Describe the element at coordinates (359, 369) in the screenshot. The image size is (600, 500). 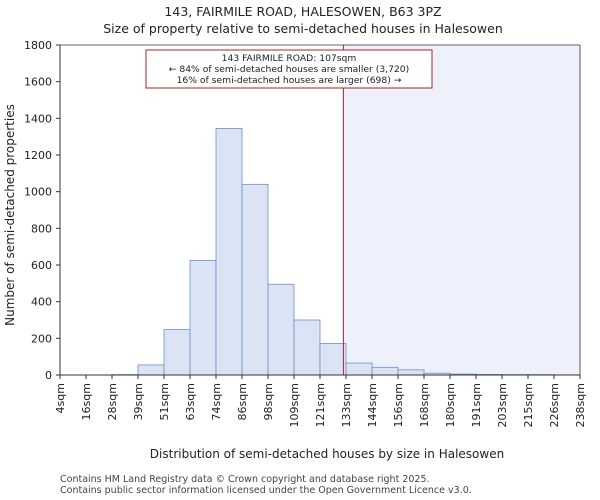
I see `bar-133sqm` at that location.